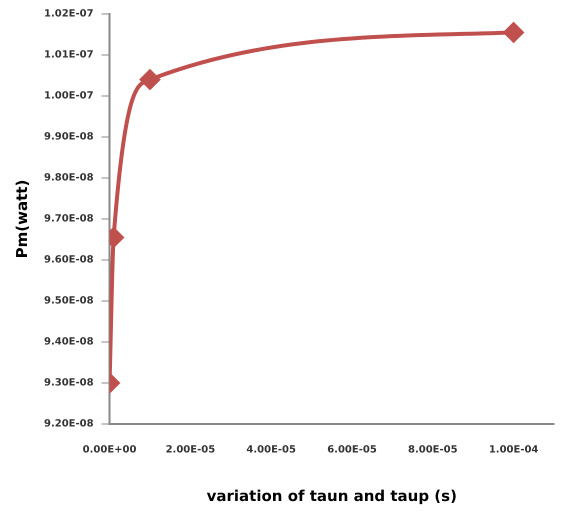  Describe the element at coordinates (69, 14) in the screenshot. I see `y-tick-label: 1.02E-07` at that location.